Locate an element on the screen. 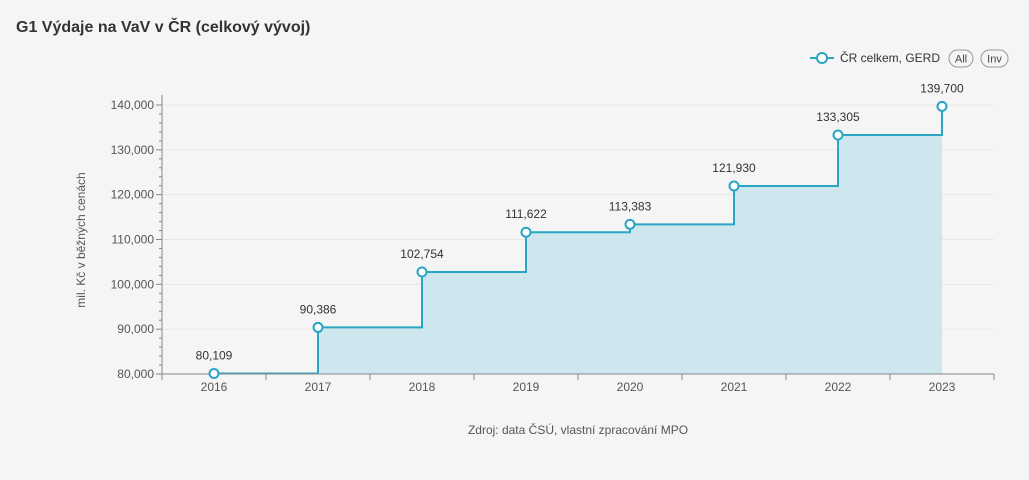 Image resolution: width=1029 pixels, height=480 pixels. legend-item-series: ČR celkem, GERD is located at coordinates (875, 57).